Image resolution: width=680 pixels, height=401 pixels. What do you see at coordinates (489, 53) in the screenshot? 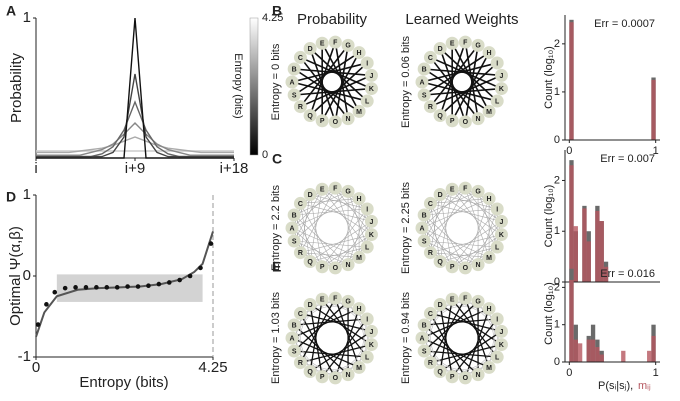
I see `node-label: H` at bounding box center [489, 53].